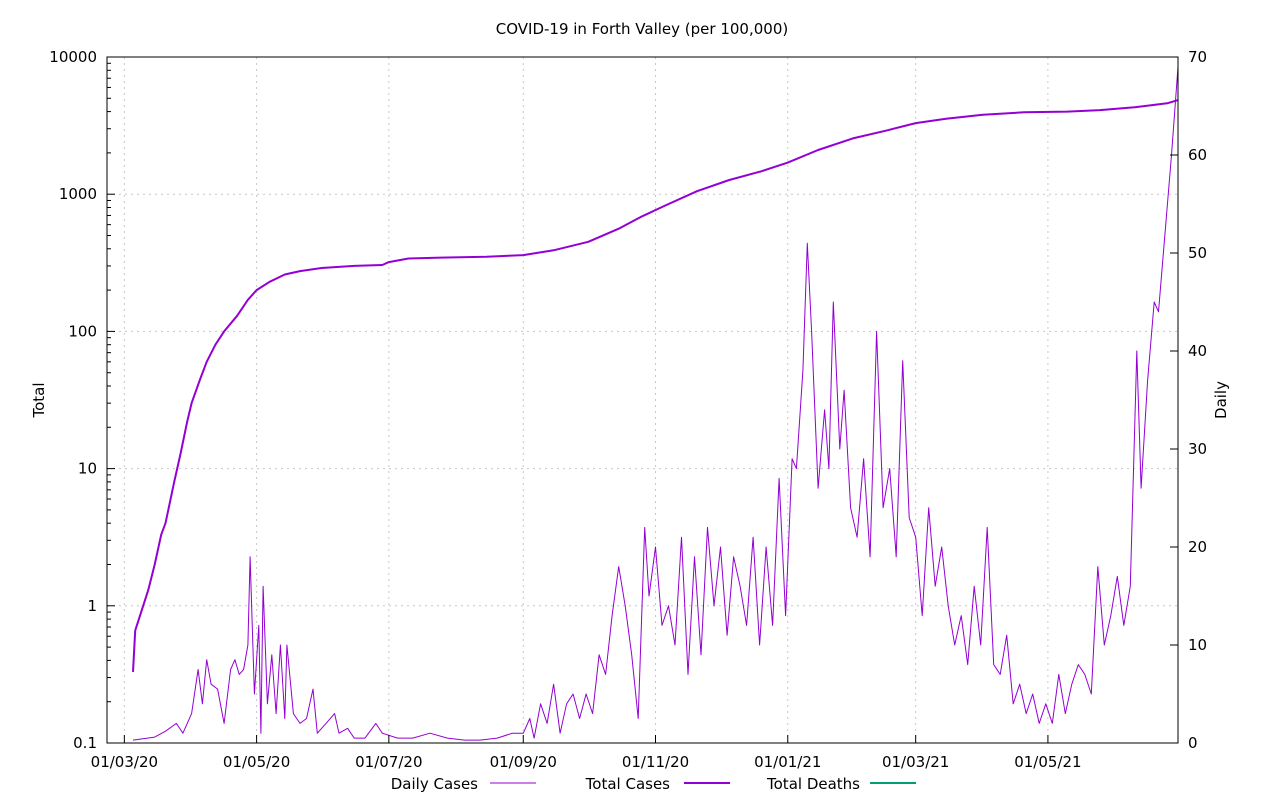 This screenshot has width=1280, height=800. Describe the element at coordinates (73, 57) in the screenshot. I see `y-left-tick-label: 10000` at that location.